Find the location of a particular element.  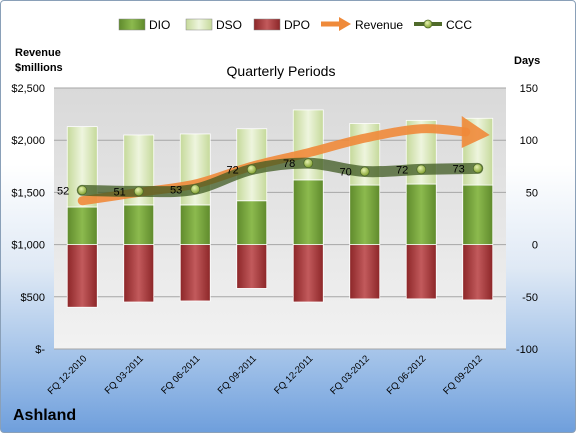

legend-arrowhead-revenue is located at coordinates (345, 24).